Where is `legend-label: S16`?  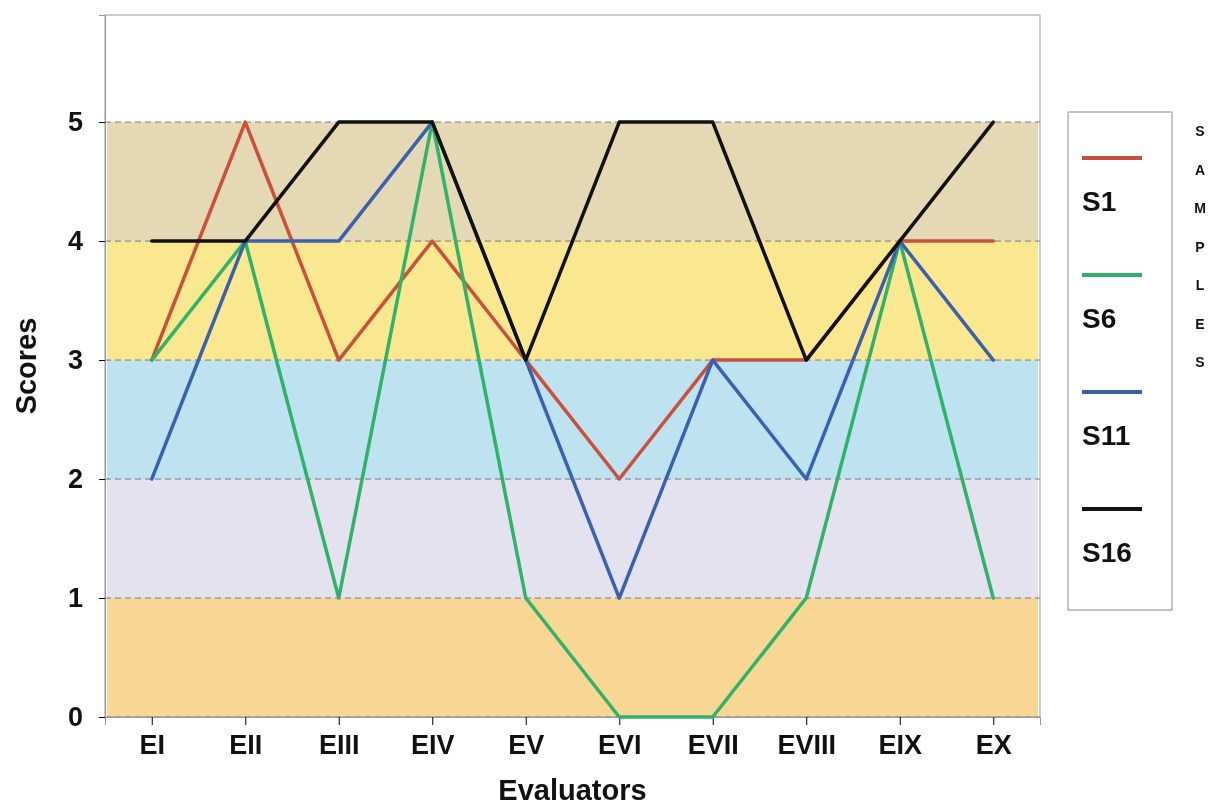 legend-label: S16 is located at coordinates (1107, 552).